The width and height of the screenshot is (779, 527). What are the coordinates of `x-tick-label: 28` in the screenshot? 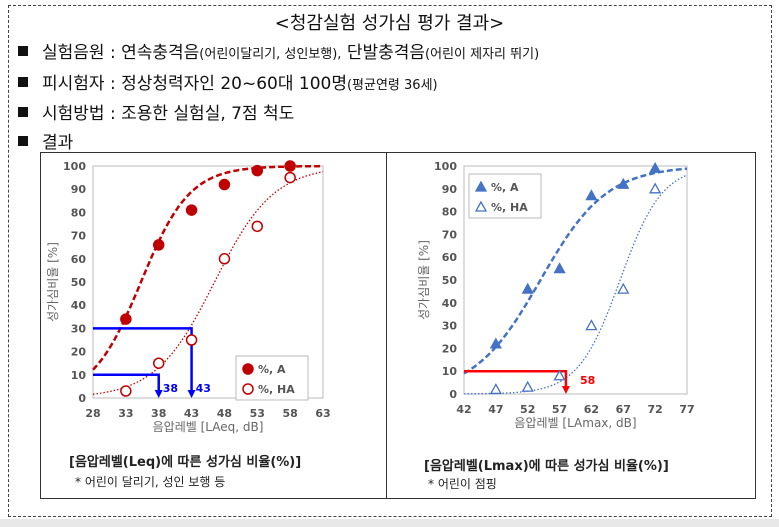 It's located at (92, 413).